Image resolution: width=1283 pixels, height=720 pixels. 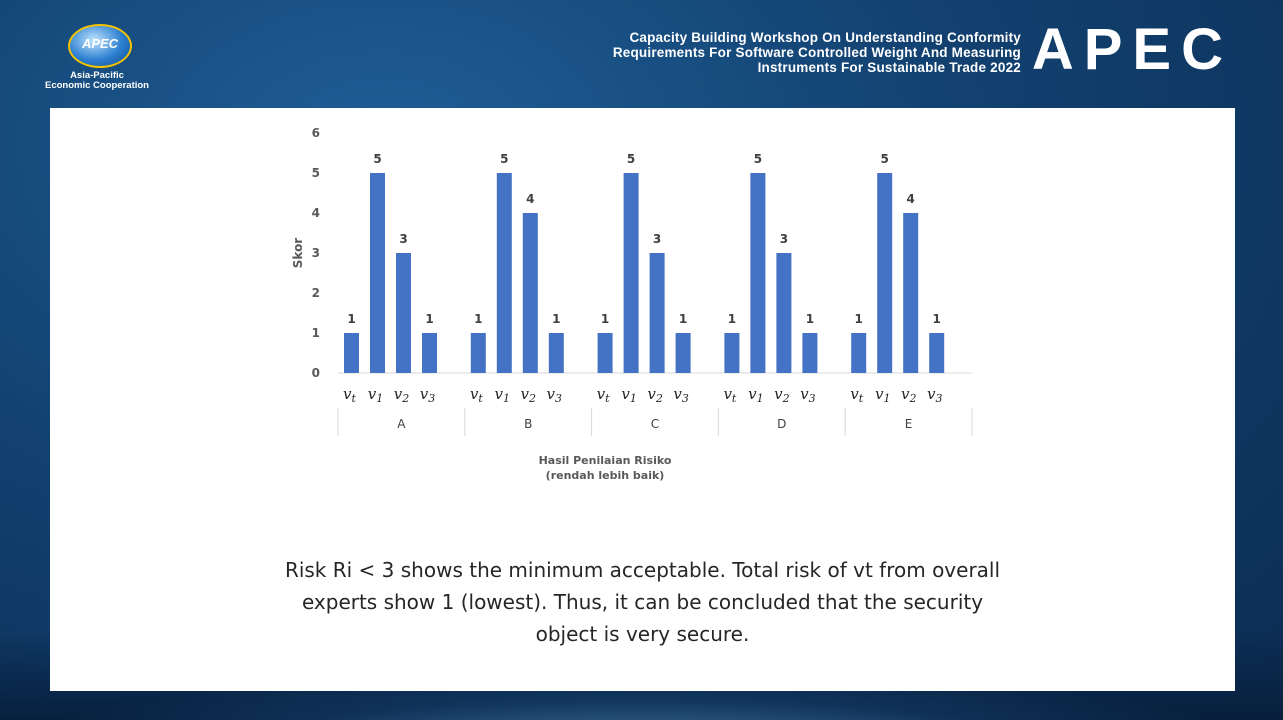 What do you see at coordinates (401, 424) in the screenshot?
I see `group-label: A` at bounding box center [401, 424].